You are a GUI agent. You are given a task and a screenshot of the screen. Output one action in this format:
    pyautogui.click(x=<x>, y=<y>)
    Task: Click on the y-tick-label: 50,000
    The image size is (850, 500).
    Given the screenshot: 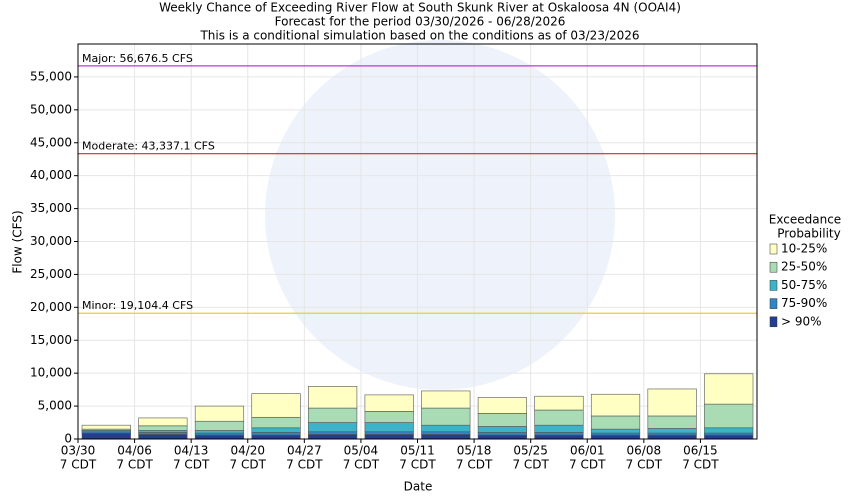 What is the action you would take?
    pyautogui.click(x=51, y=109)
    